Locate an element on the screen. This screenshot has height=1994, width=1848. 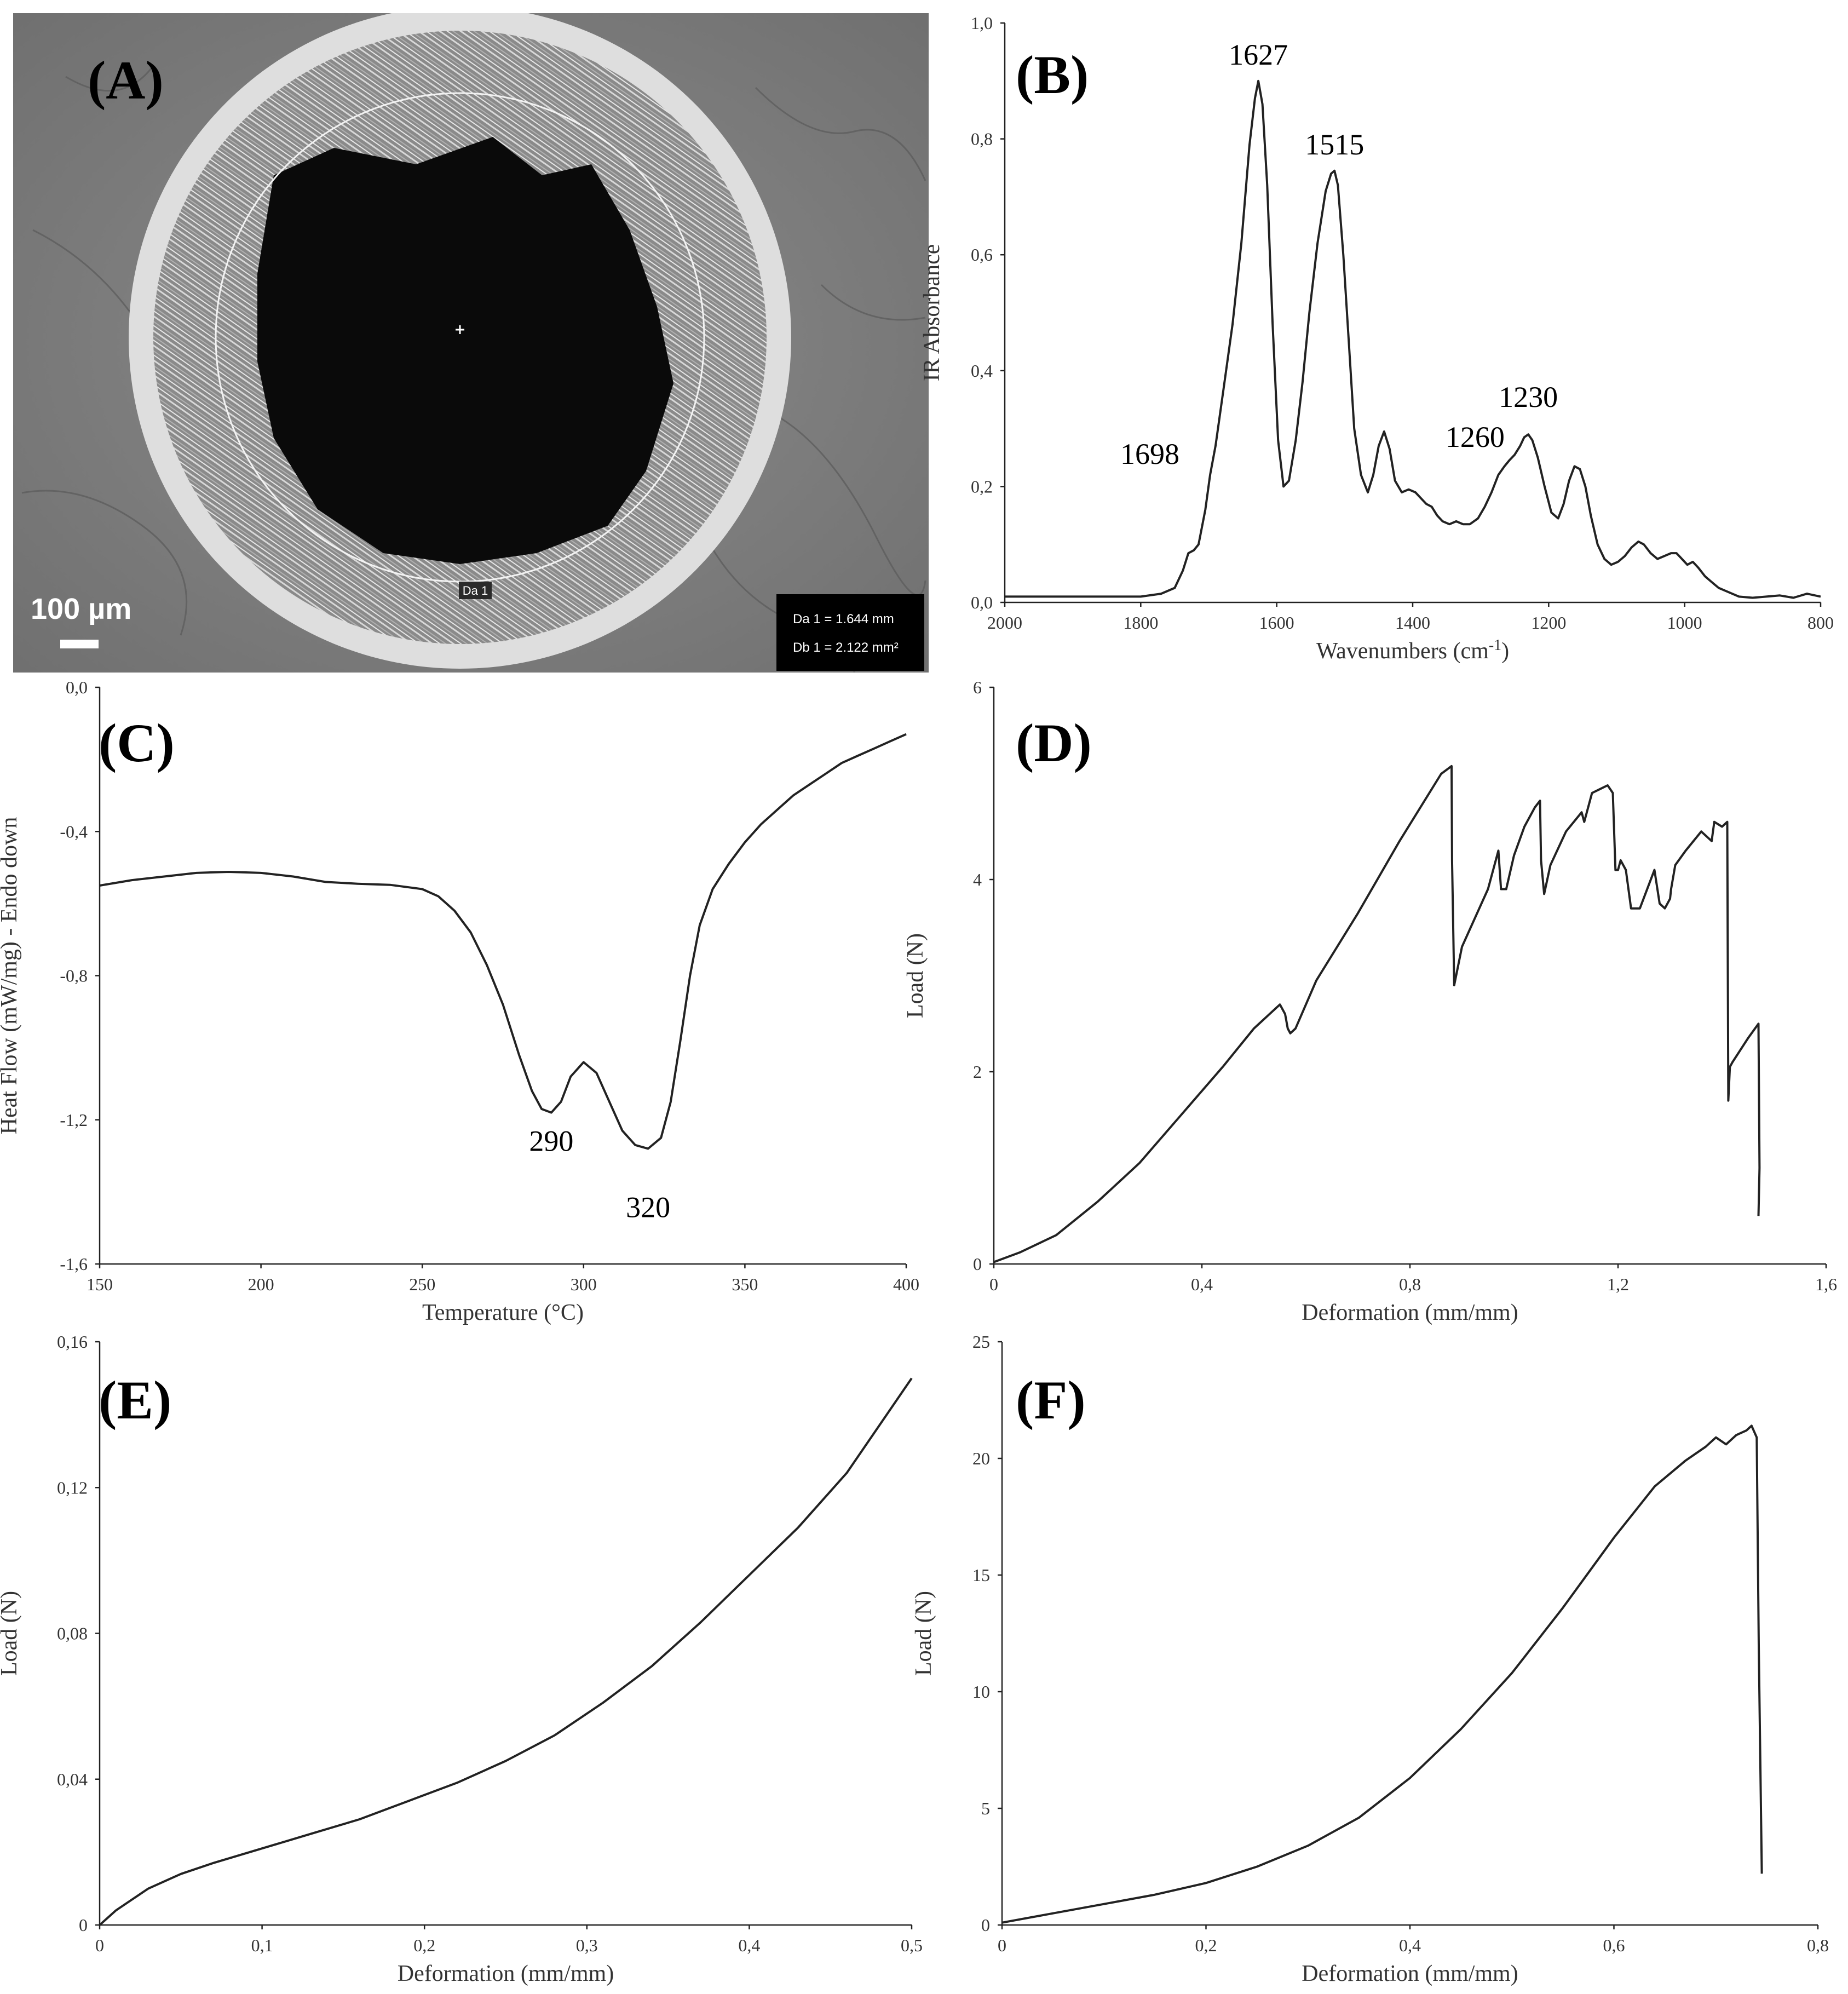
x-tick-label: 1800 is located at coordinates (1140, 623).